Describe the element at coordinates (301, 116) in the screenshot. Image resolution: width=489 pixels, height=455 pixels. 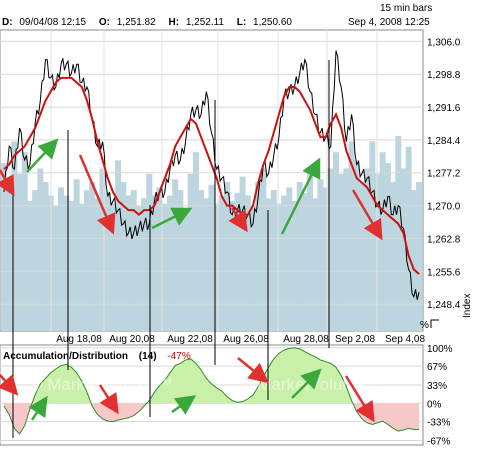
I see `watermark-top-right: © MarketVolume™` at that location.